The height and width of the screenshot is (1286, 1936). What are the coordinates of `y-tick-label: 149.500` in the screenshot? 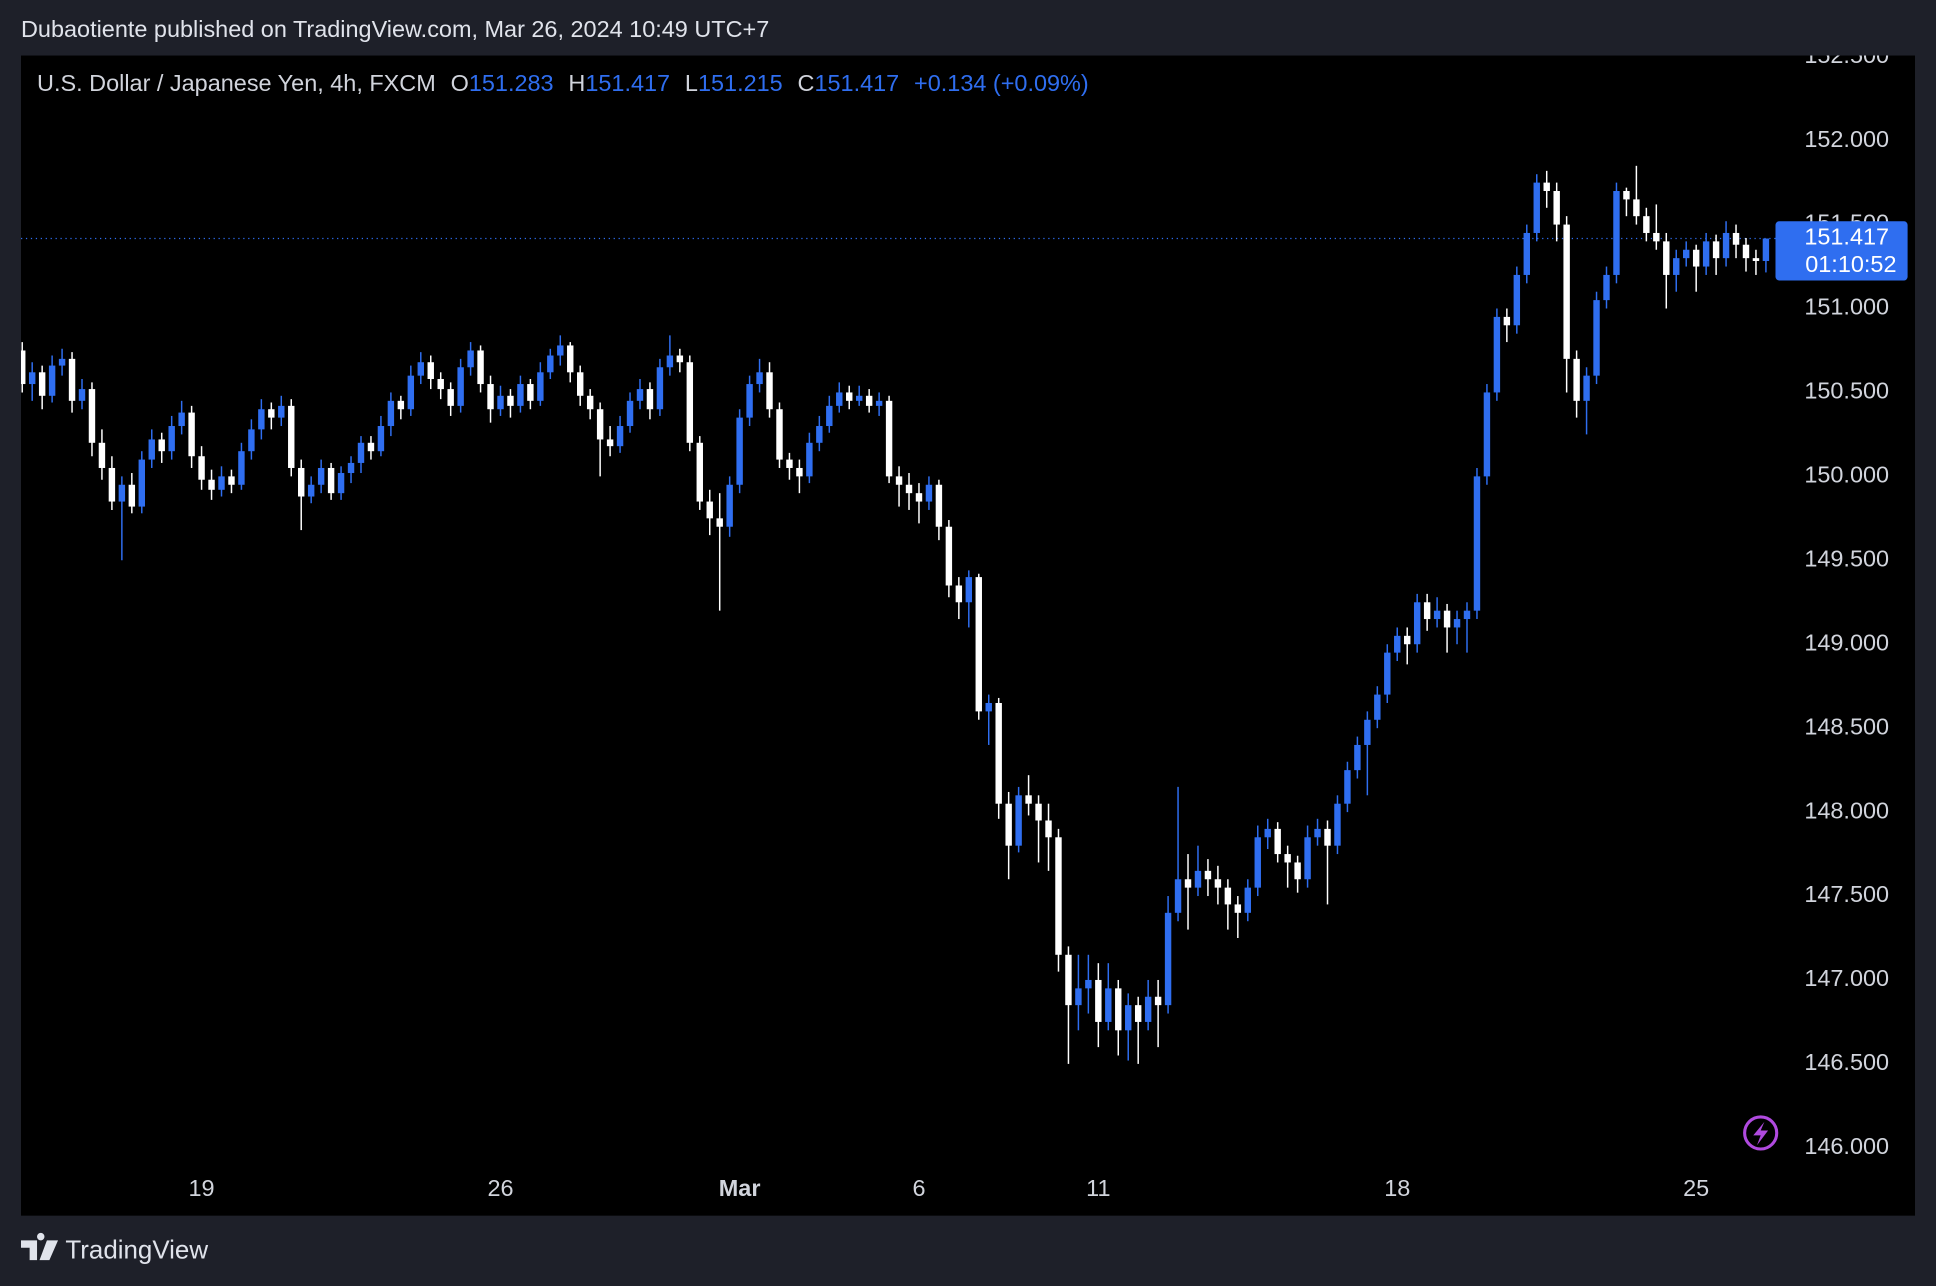 It's located at (1846, 558).